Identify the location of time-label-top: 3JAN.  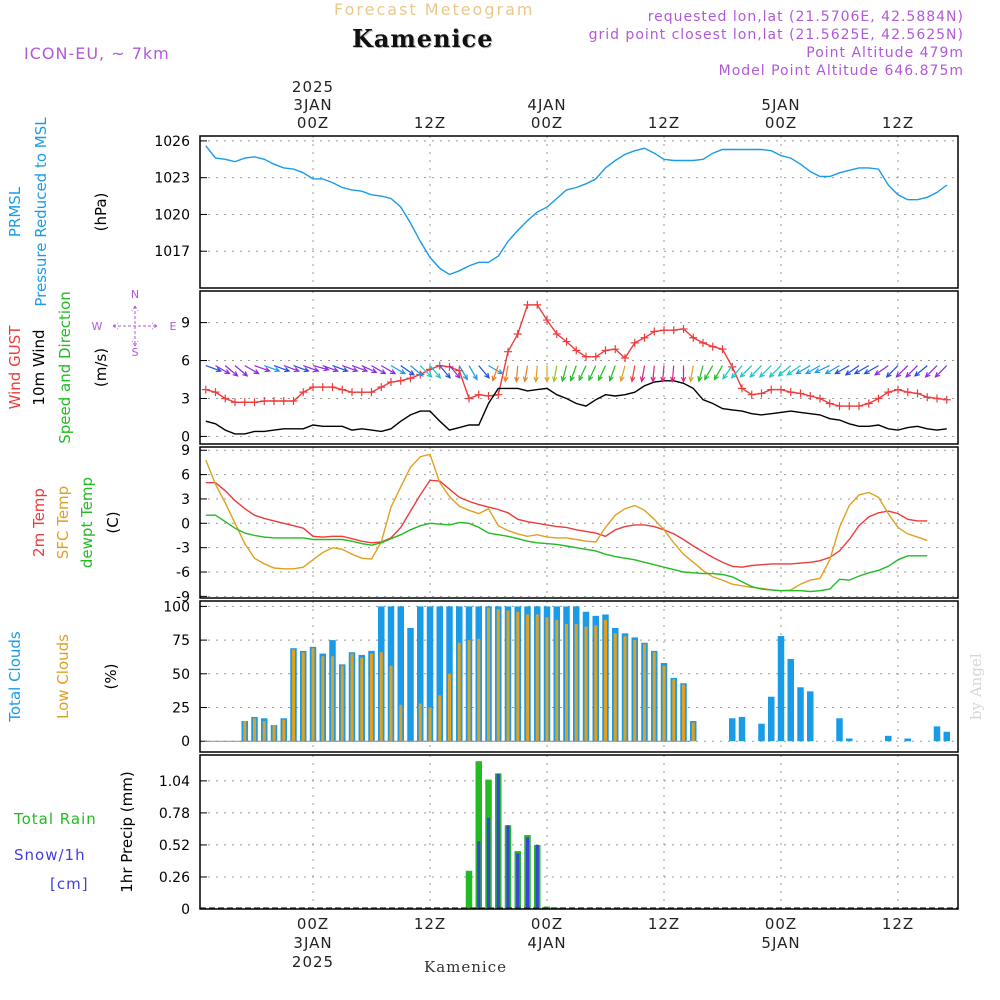
(312, 105).